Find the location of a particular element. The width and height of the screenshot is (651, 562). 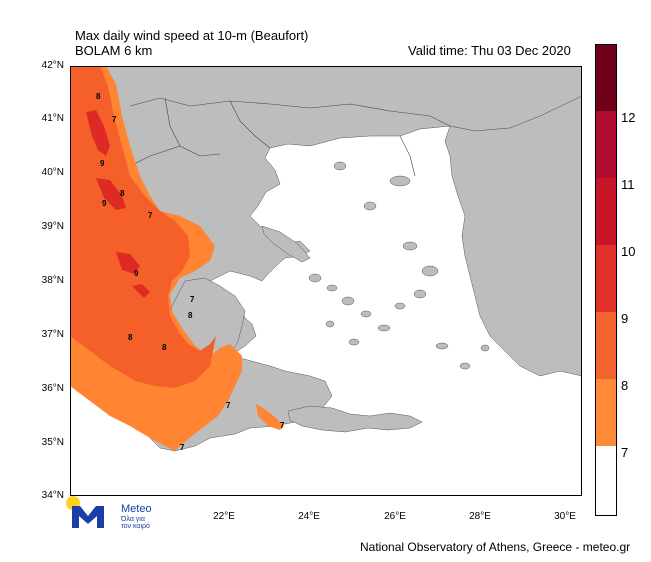

wind-bf7-area-crete is located at coordinates (270, 417).